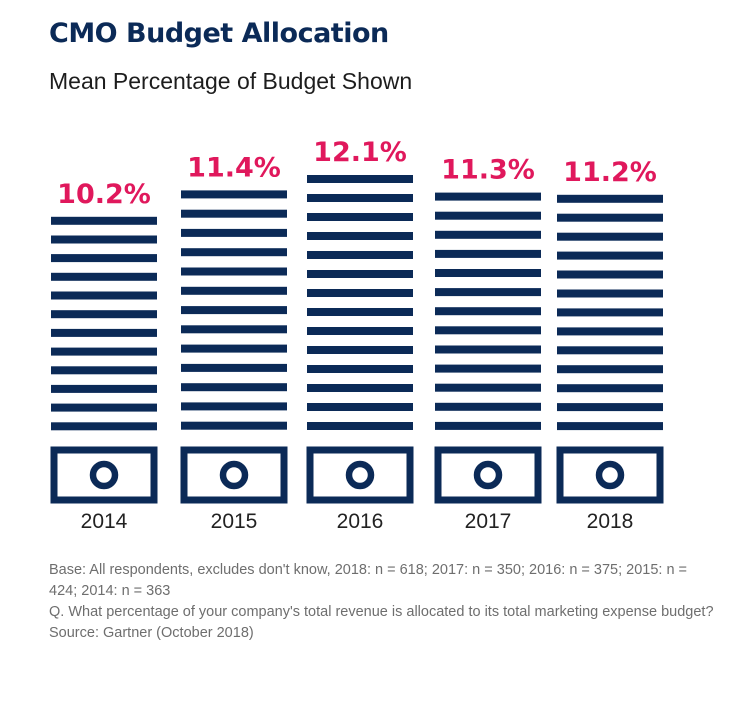  I want to click on data-label: 11.3%, so click(488, 170).